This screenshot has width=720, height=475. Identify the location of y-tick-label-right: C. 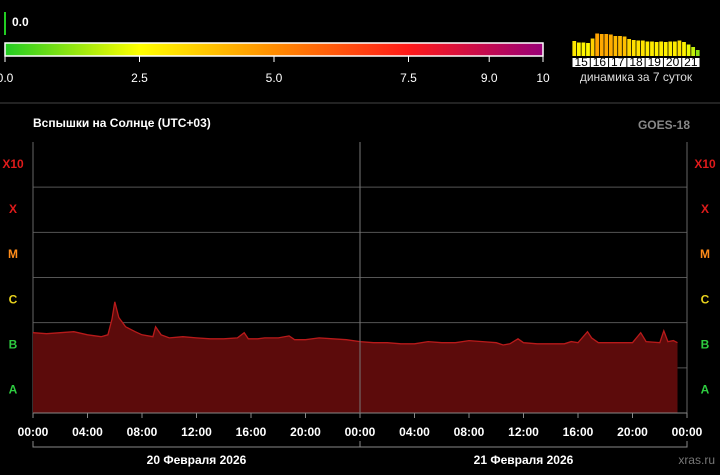
(705, 299).